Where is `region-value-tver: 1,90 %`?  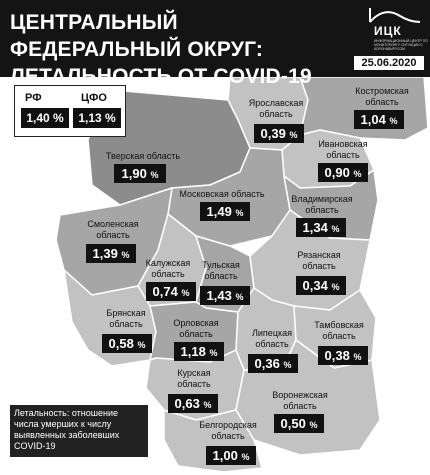 region-value-tver: 1,90 % is located at coordinates (140, 173).